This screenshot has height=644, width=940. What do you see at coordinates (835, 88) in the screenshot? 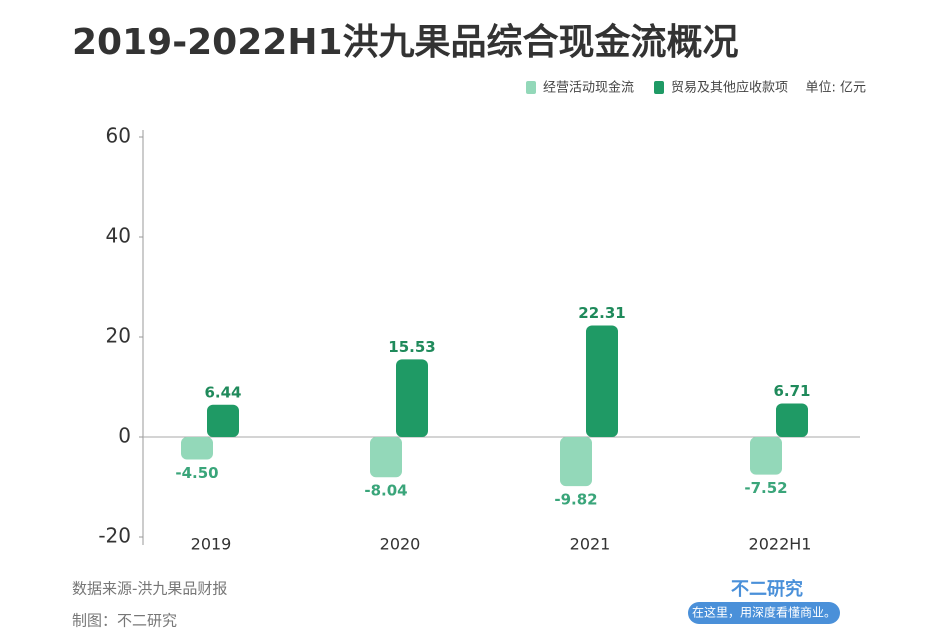
I see `unit-label: 单位: 亿元` at bounding box center [835, 88].